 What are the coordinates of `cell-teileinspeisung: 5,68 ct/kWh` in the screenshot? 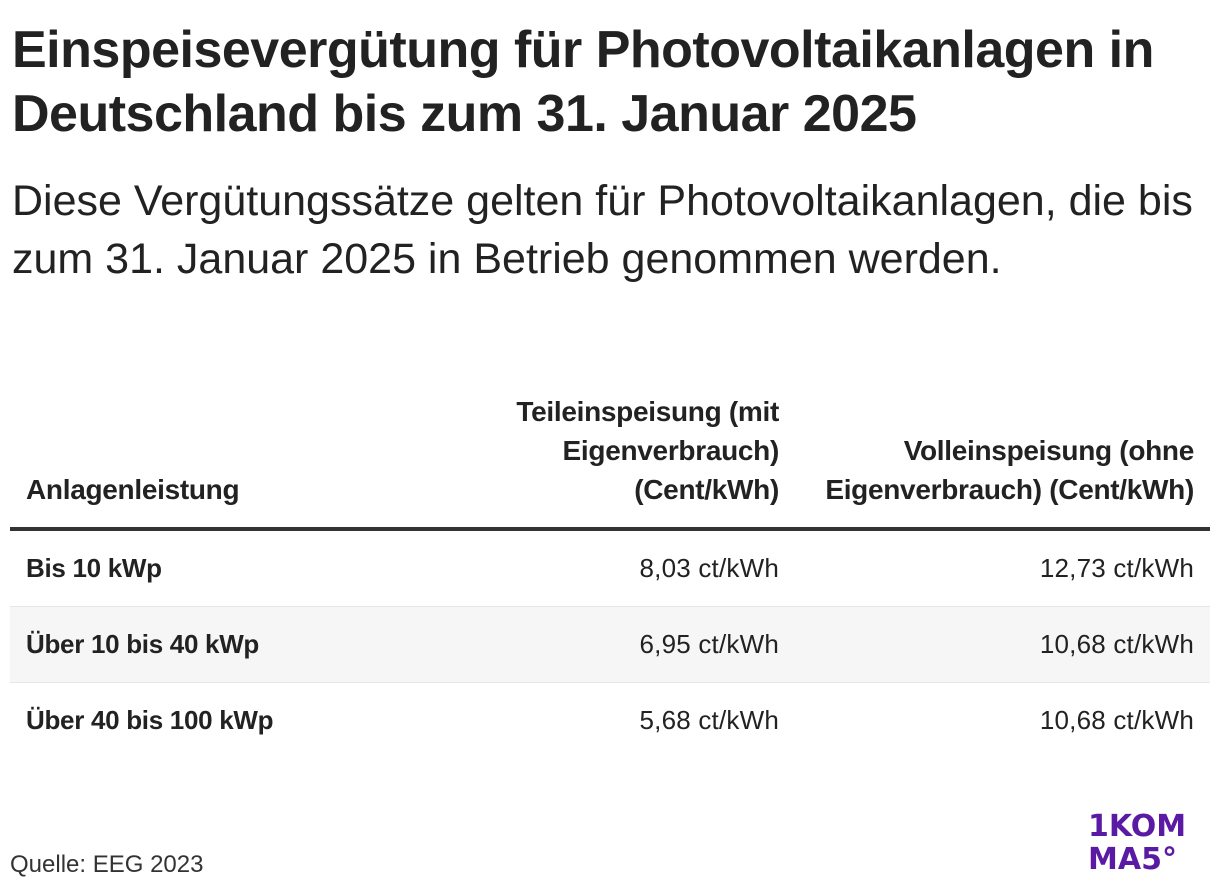 It's located at (709, 720).